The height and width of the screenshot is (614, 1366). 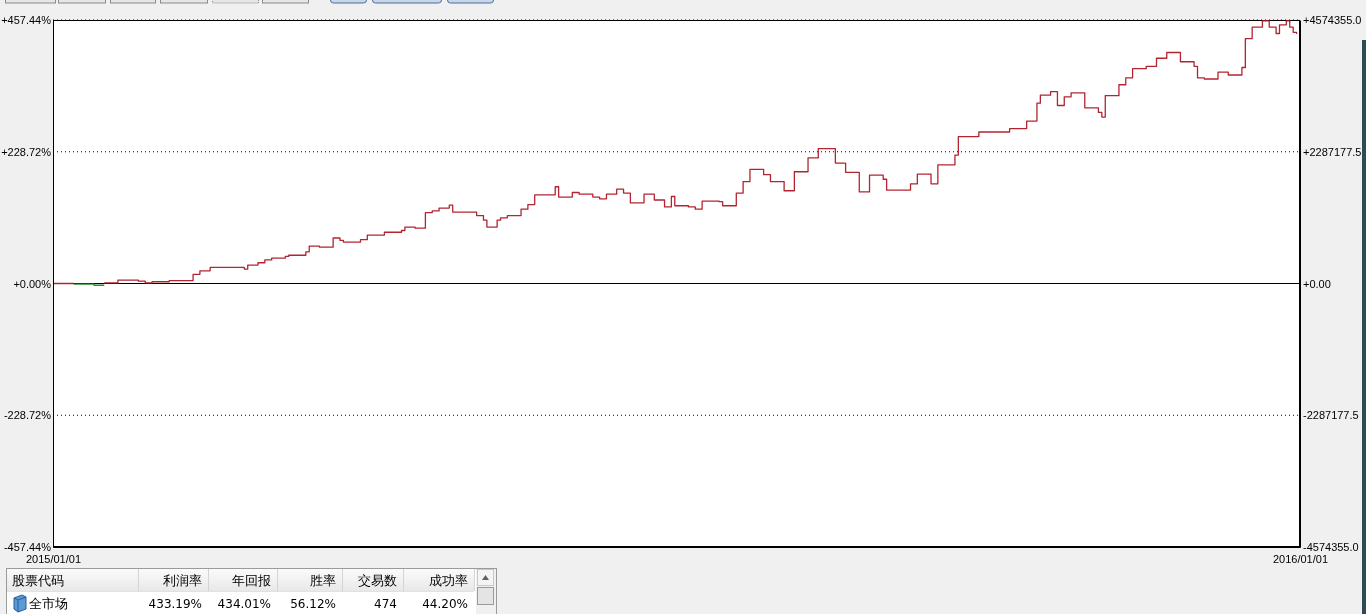 I want to click on y-tick-label: +457.44%, so click(x=26, y=20).